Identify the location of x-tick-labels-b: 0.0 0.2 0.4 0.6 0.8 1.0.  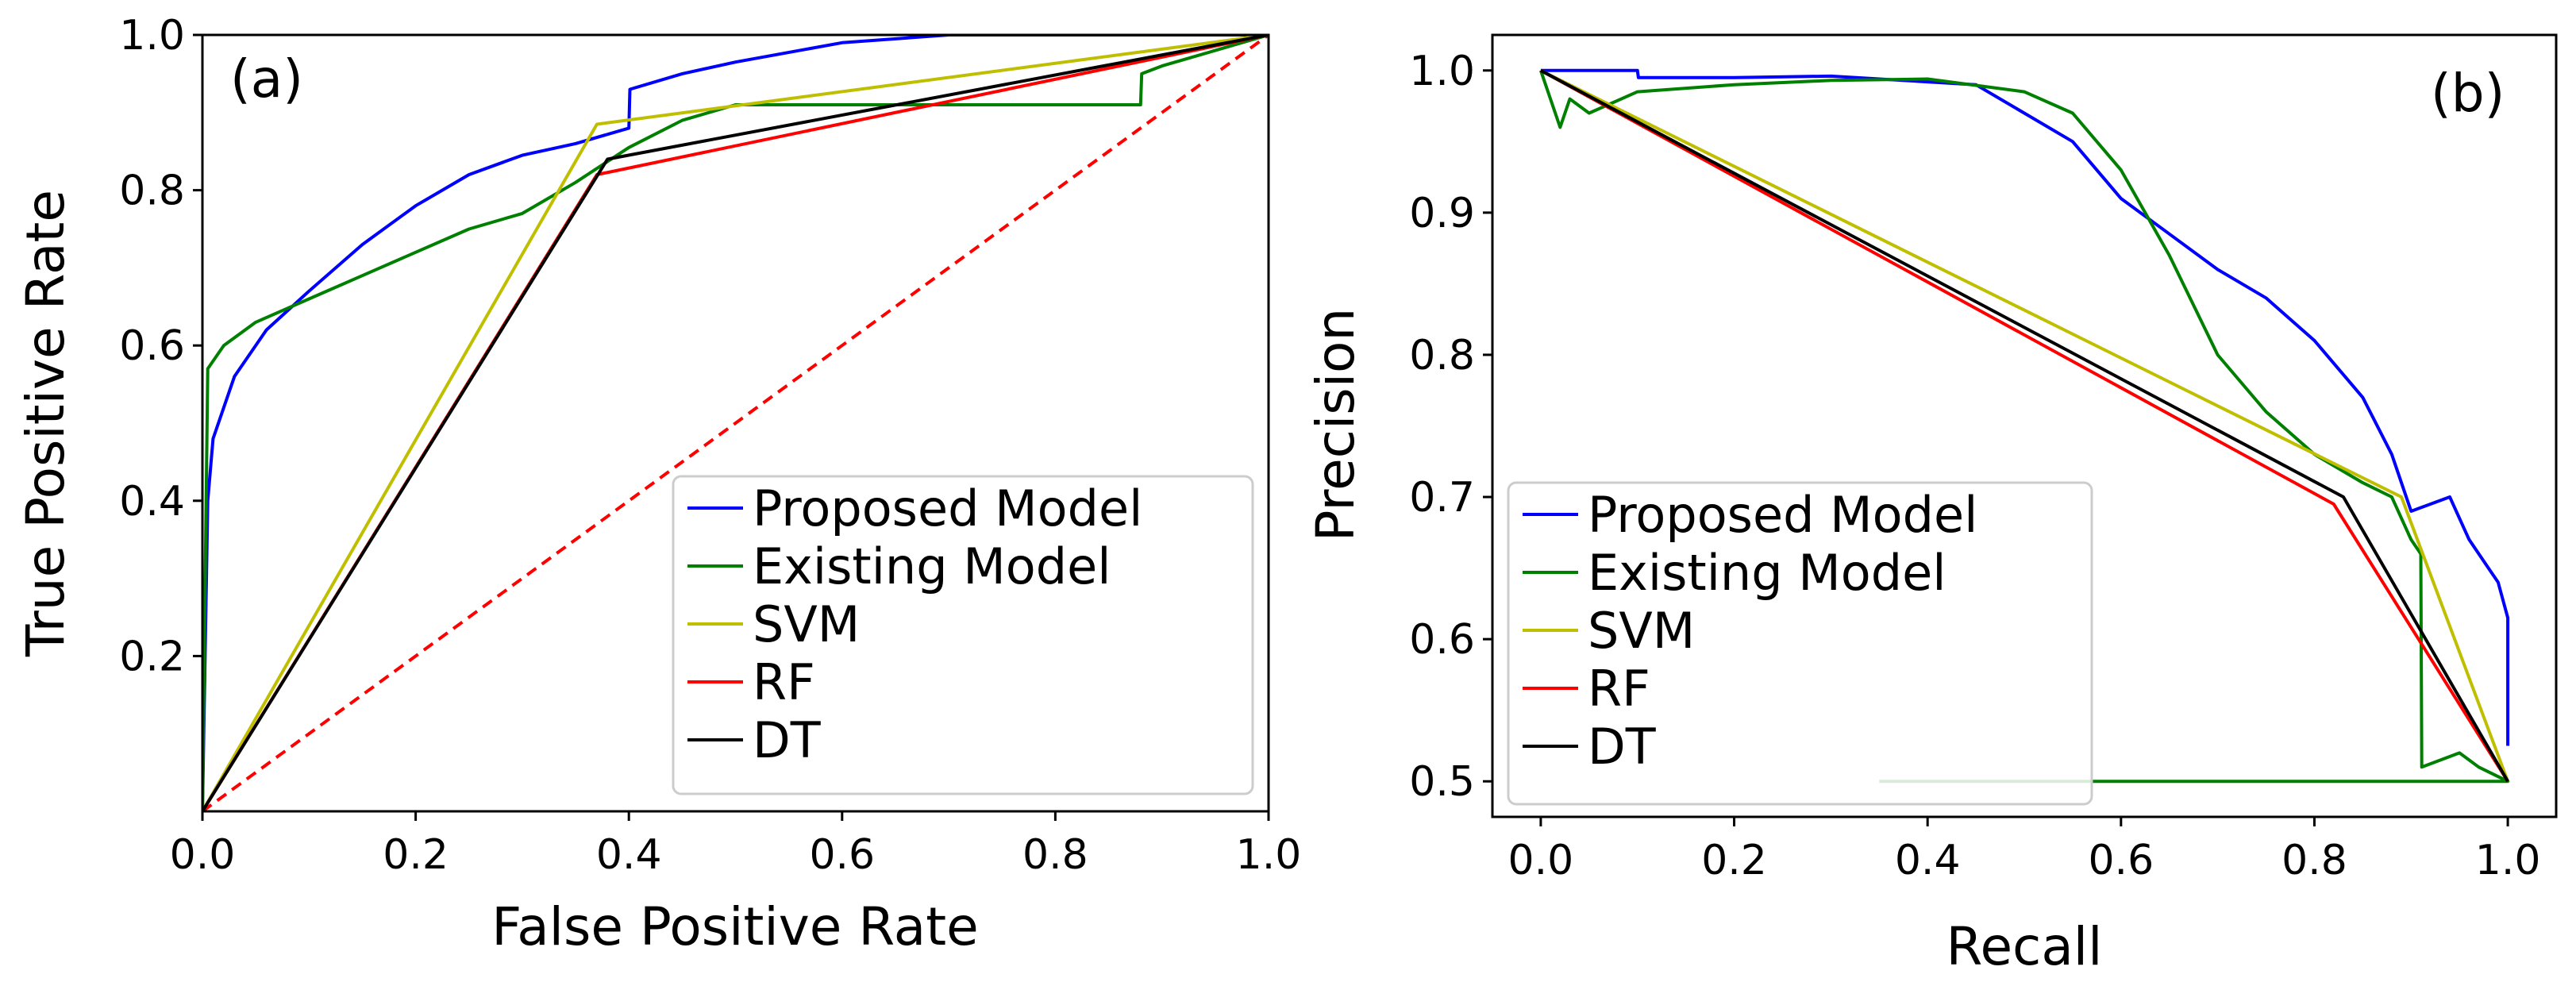
(2024, 850).